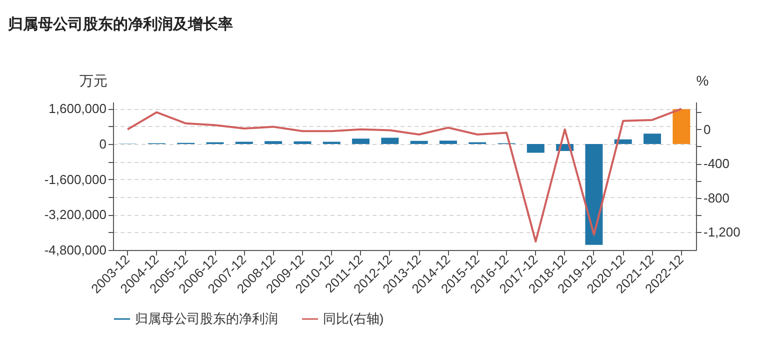  Describe the element at coordinates (702, 80) in the screenshot. I see `y2-axis-title: %` at that location.